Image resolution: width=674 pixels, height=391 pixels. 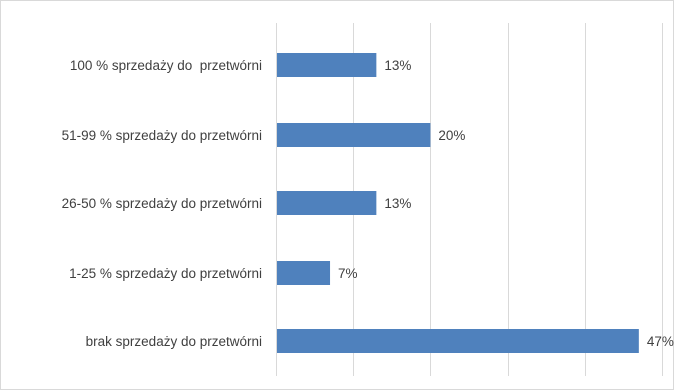 What do you see at coordinates (162, 135) in the screenshot?
I see `category-label-2: 51-99 % sprzedaży do przetwórni` at bounding box center [162, 135].